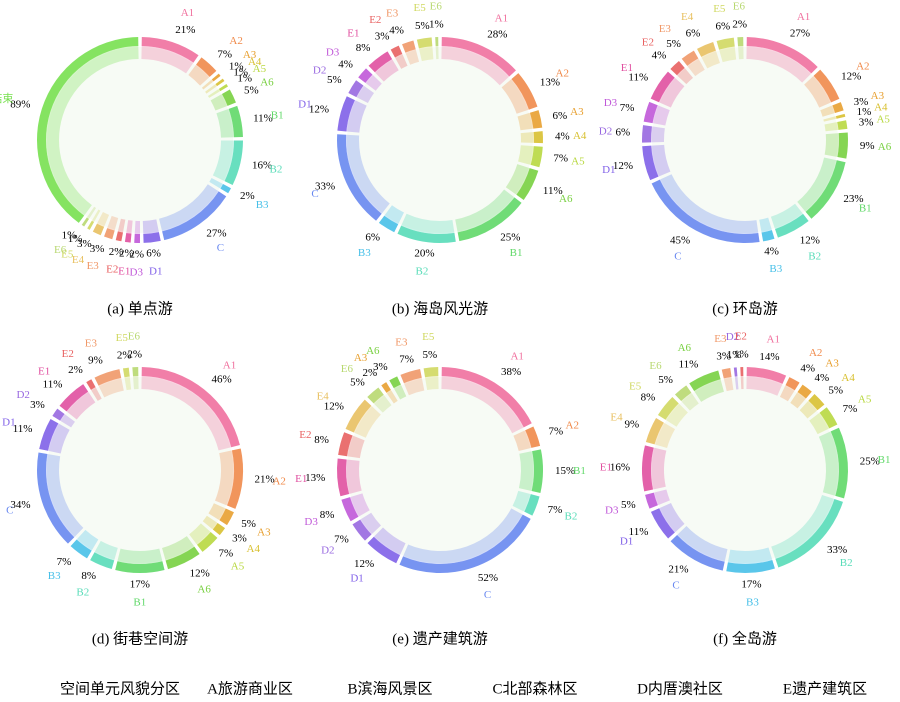 This screenshot has height=702, width=900. Describe the element at coordinates (851, 76) in the screenshot. I see `value-label: 12%` at that location.